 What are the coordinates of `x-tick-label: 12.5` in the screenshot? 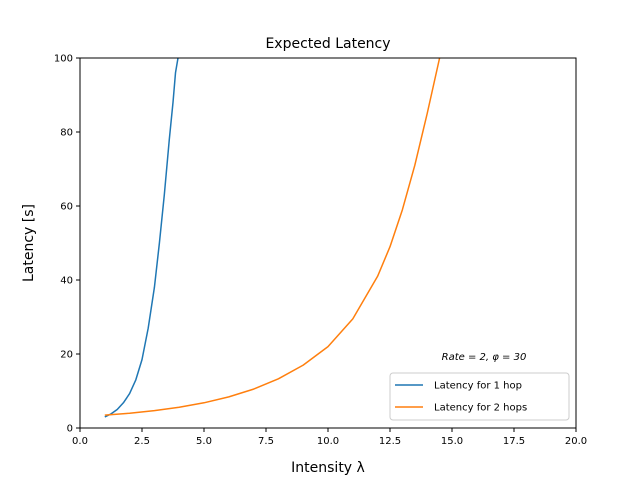 It's located at (390, 441).